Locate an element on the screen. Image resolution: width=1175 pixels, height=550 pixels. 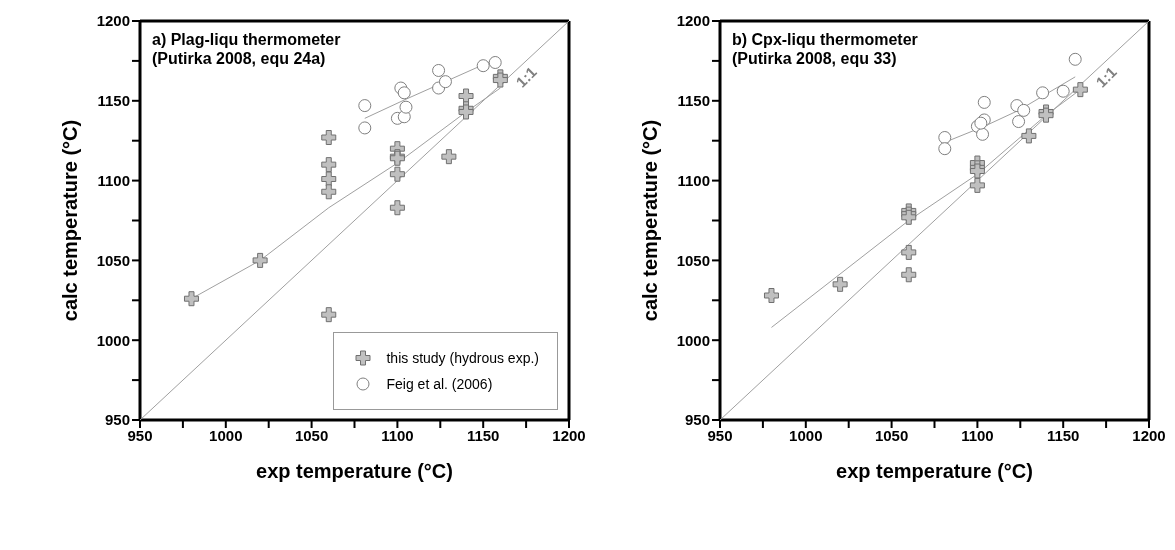
legend-label: Feig et al. (2006) is located at coordinates (439, 384).